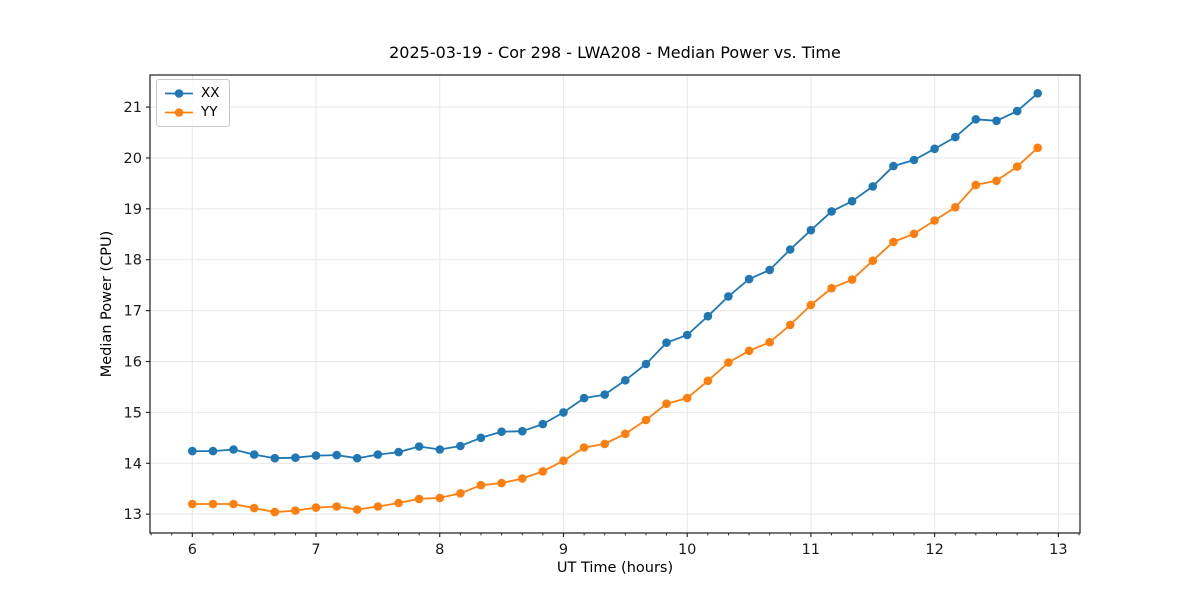  Describe the element at coordinates (811, 550) in the screenshot. I see `x-tick-label: 11` at that location.